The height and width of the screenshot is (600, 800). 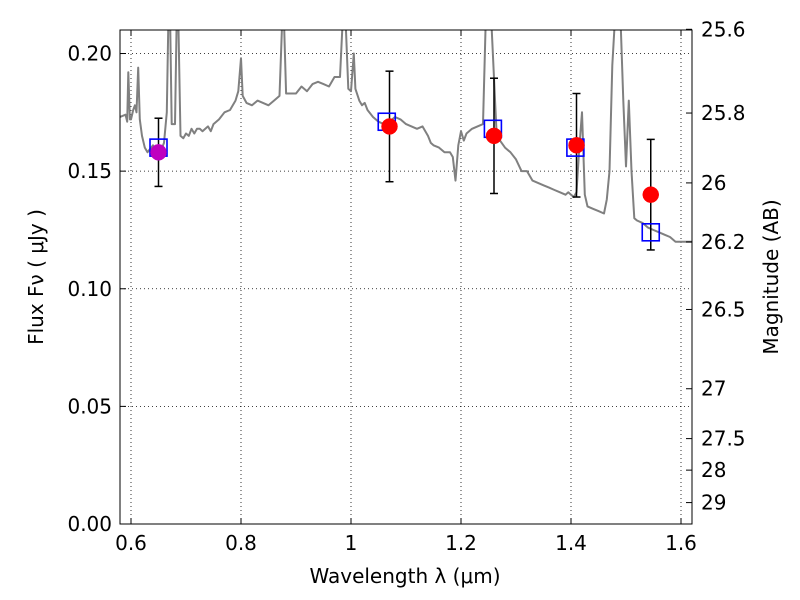 What do you see at coordinates (713, 503) in the screenshot?
I see `right-tick-label: 29` at bounding box center [713, 503].